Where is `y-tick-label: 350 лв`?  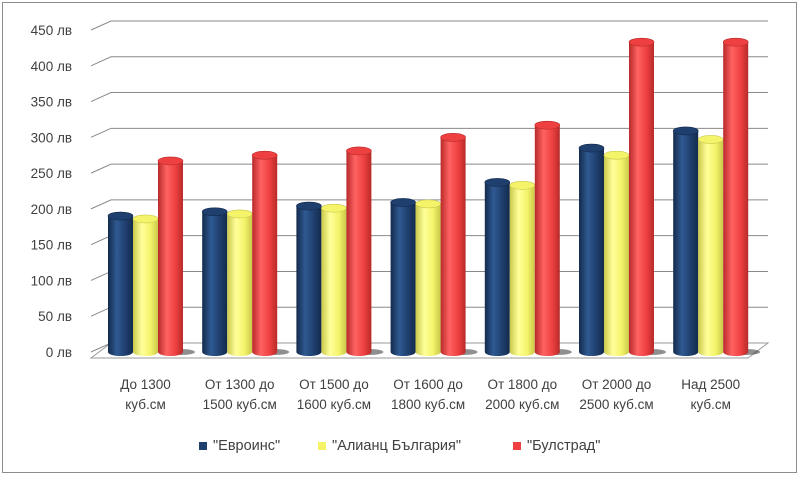 y-tick-label: 350 лв is located at coordinates (51, 102).